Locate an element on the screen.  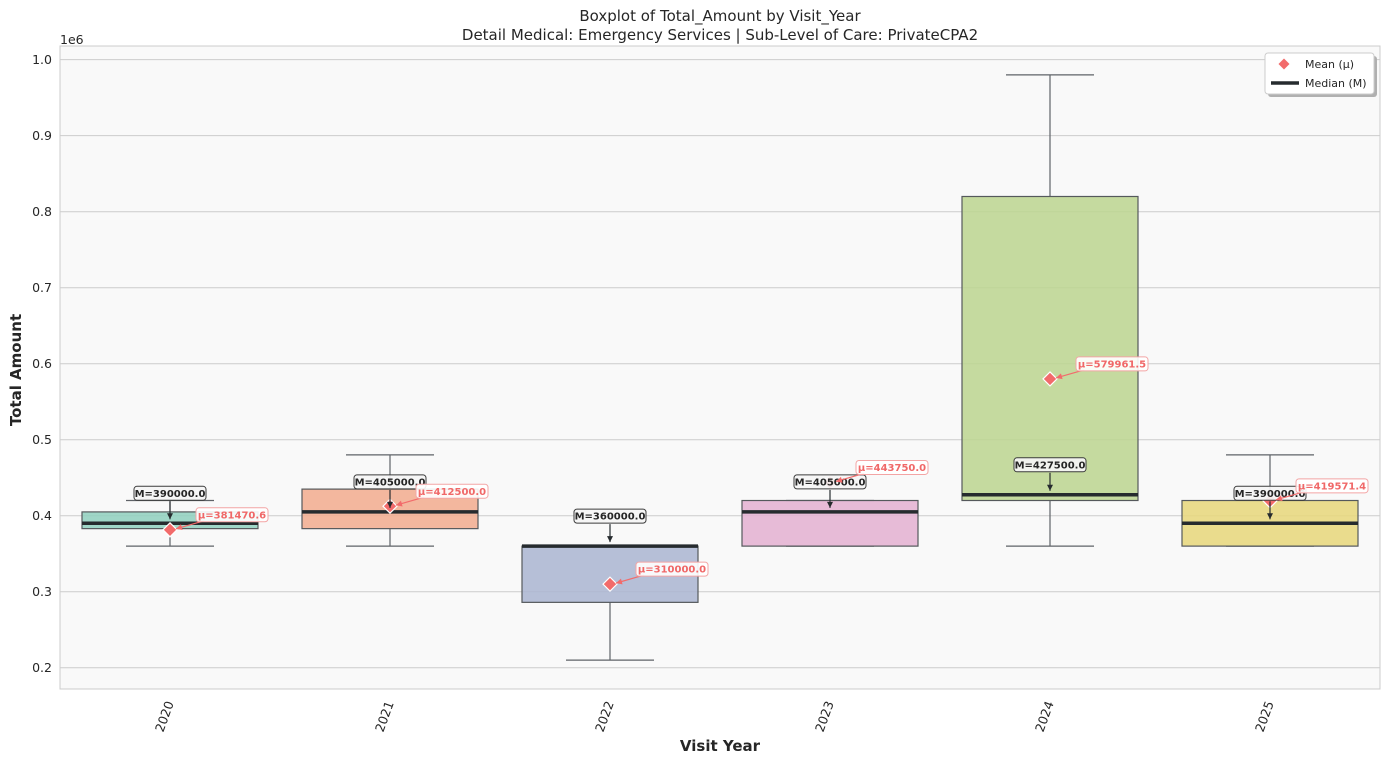
mean-label-text: μ=310000.0 is located at coordinates (672, 570).